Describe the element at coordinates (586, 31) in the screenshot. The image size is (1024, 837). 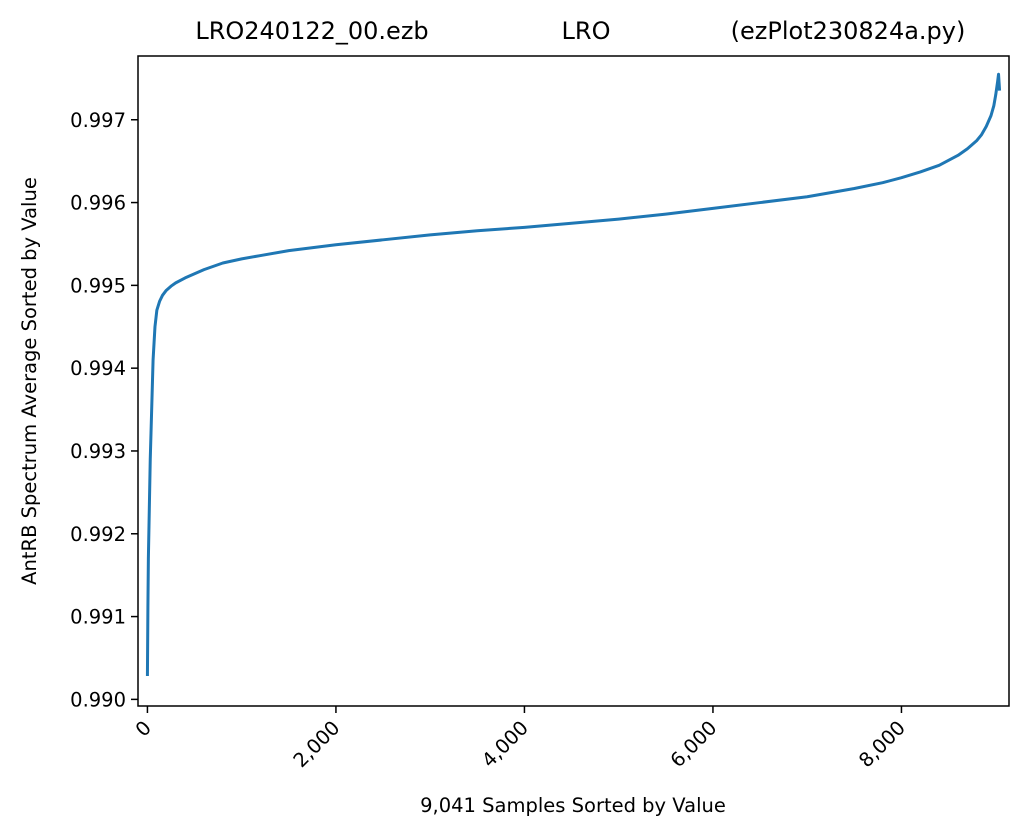
I see `chart-title-center: LRO` at that location.